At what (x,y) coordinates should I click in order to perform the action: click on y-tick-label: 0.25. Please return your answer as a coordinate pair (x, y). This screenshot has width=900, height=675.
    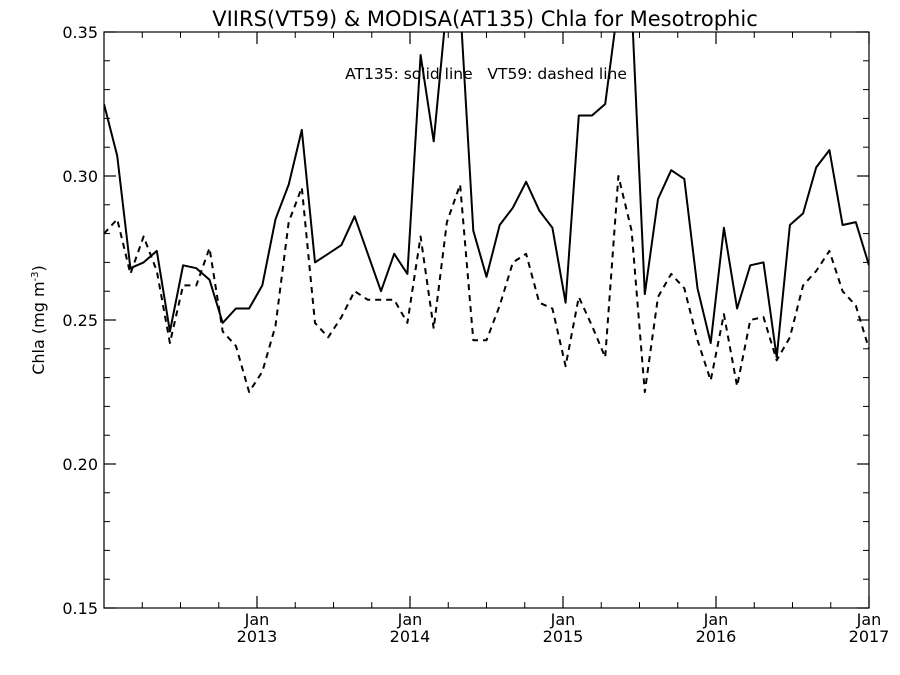
    Looking at the image, I should click on (80, 320).